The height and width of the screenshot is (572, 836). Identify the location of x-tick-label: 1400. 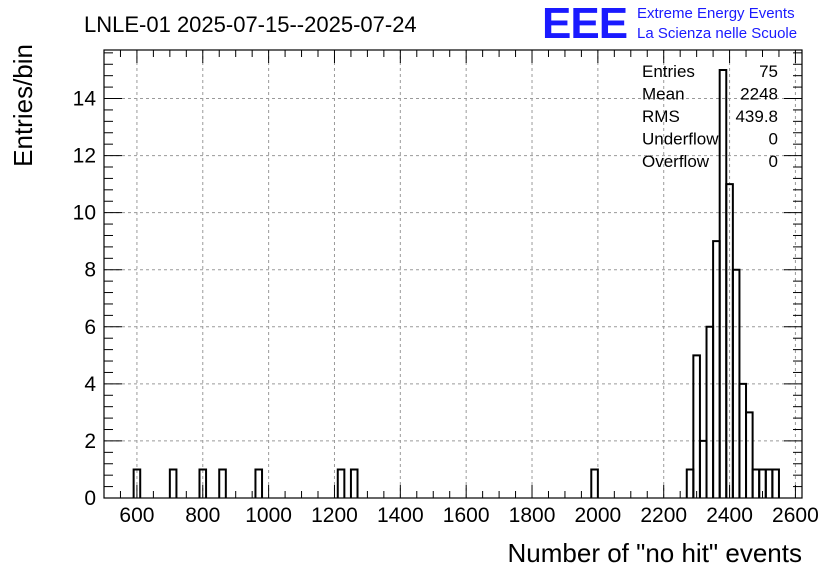
(400, 515).